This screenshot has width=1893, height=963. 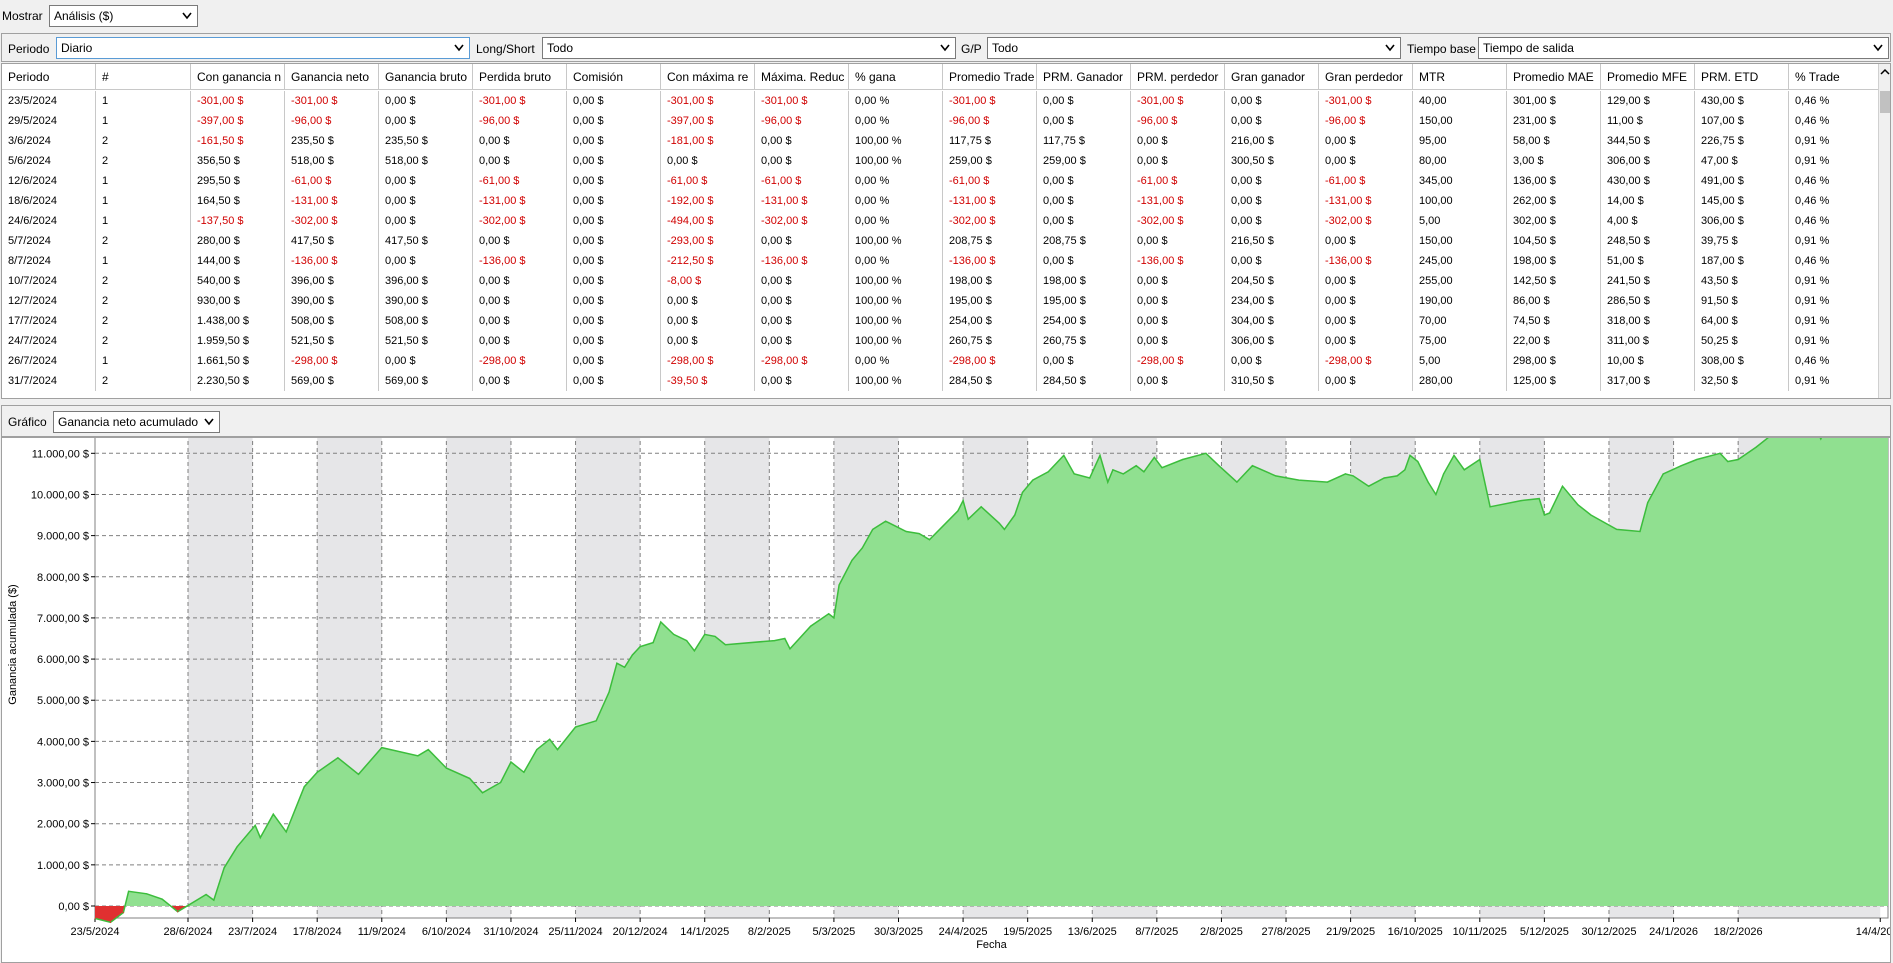 I want to click on column-header-period: Periodo, so click(x=49, y=77).